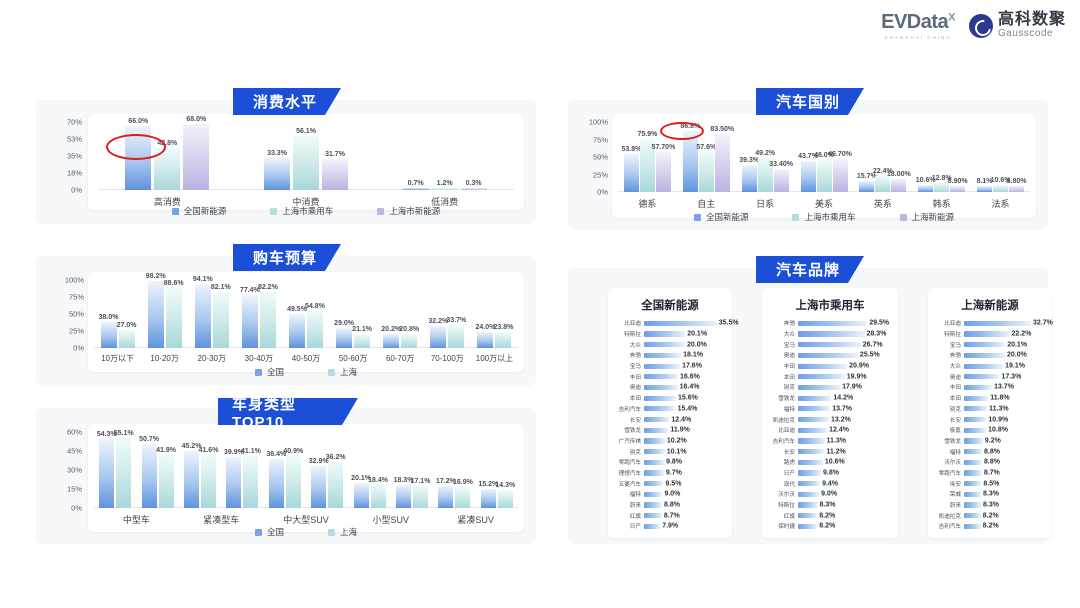 This screenshot has width=1080, height=608. Describe the element at coordinates (827, 334) in the screenshot. I see `brand-row: 大众 28.3%` at that location.